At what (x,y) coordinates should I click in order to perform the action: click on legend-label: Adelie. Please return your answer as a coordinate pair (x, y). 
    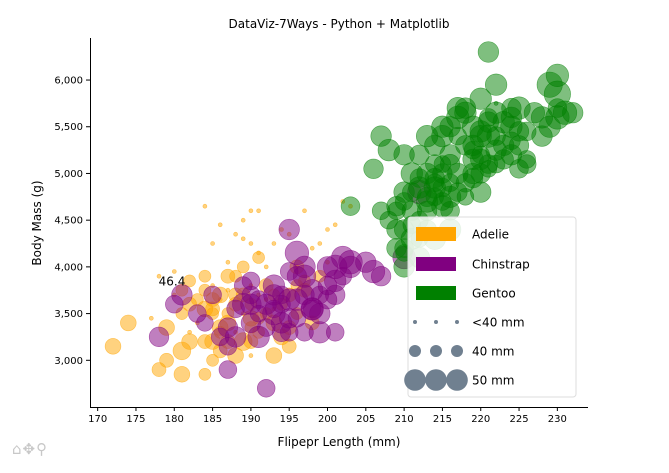
    Looking at the image, I should click on (490, 235).